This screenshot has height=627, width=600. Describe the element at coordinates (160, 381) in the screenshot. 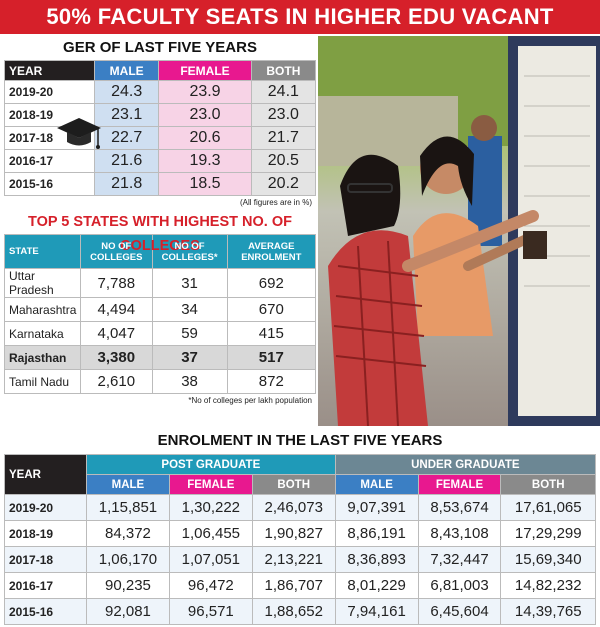

I see `table-row: Tamil Nadu 2,610 38 872` at that location.